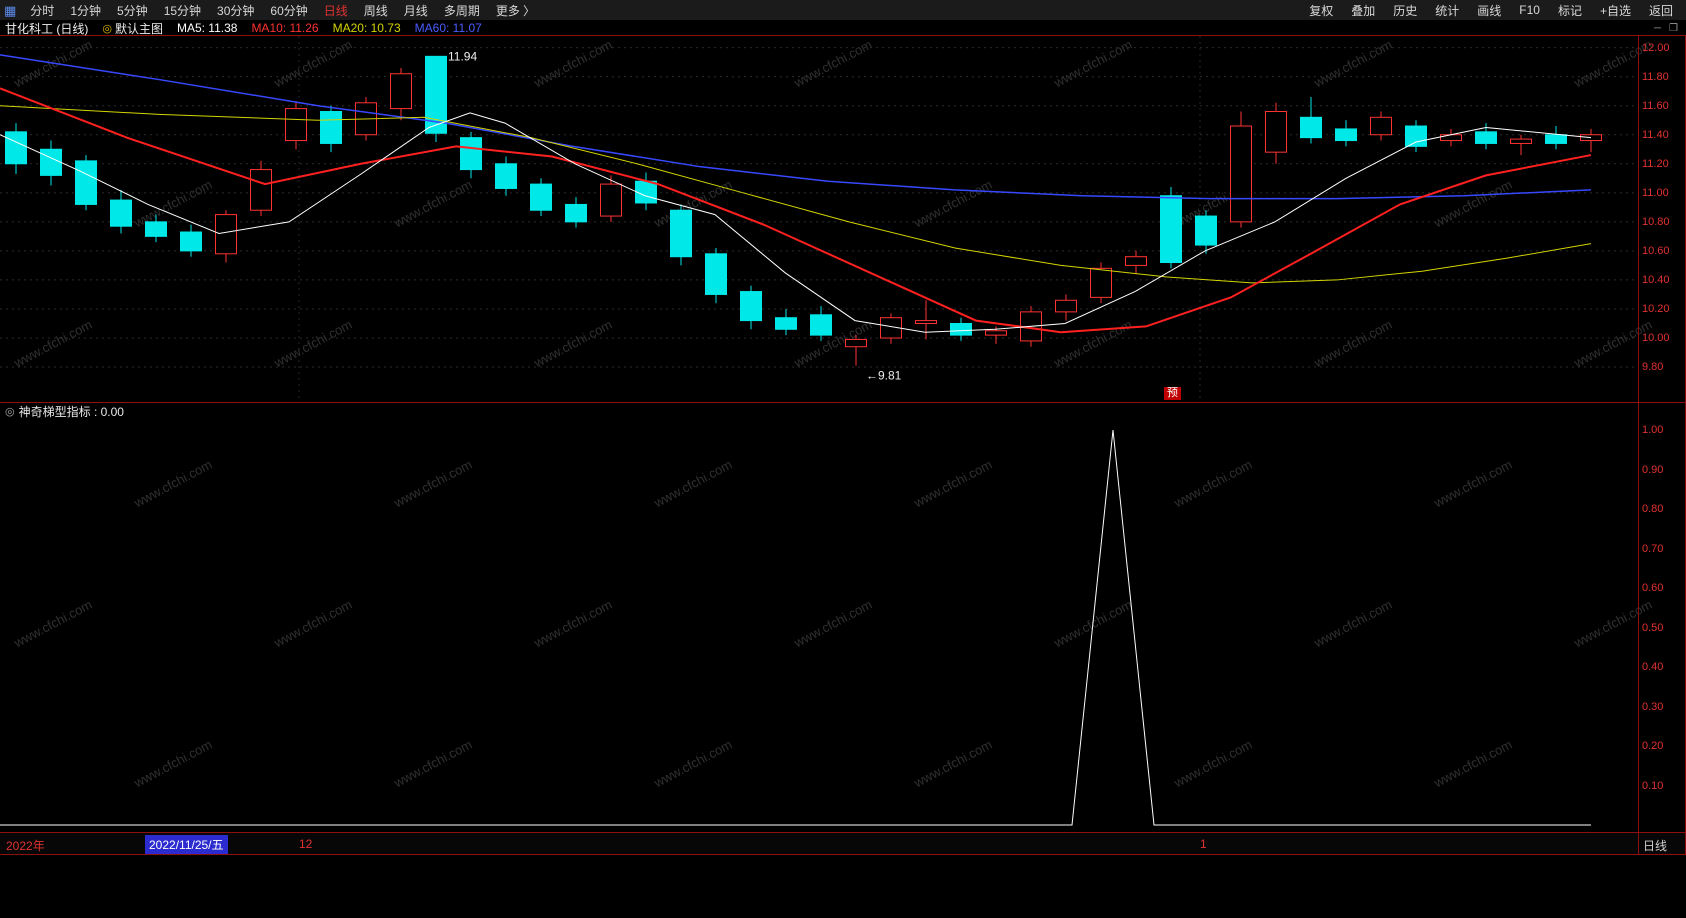 The width and height of the screenshot is (1686, 918). I want to click on toolbar-item: 画线, so click(1489, 10).